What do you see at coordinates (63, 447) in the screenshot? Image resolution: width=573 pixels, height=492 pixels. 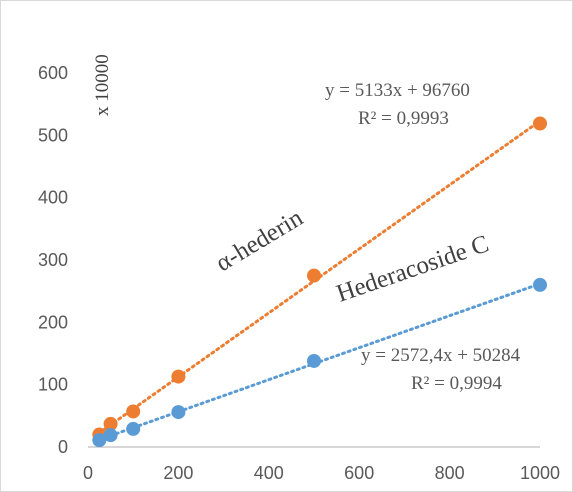 I see `y-tick-label: 0` at bounding box center [63, 447].